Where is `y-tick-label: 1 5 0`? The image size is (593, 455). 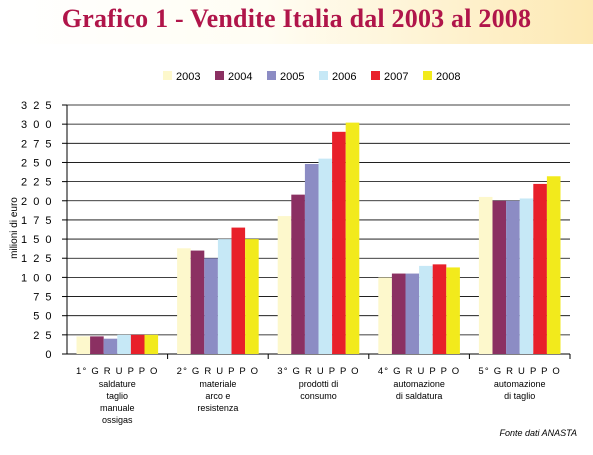
y-tick-label: 1 5 0 is located at coordinates (37, 240).